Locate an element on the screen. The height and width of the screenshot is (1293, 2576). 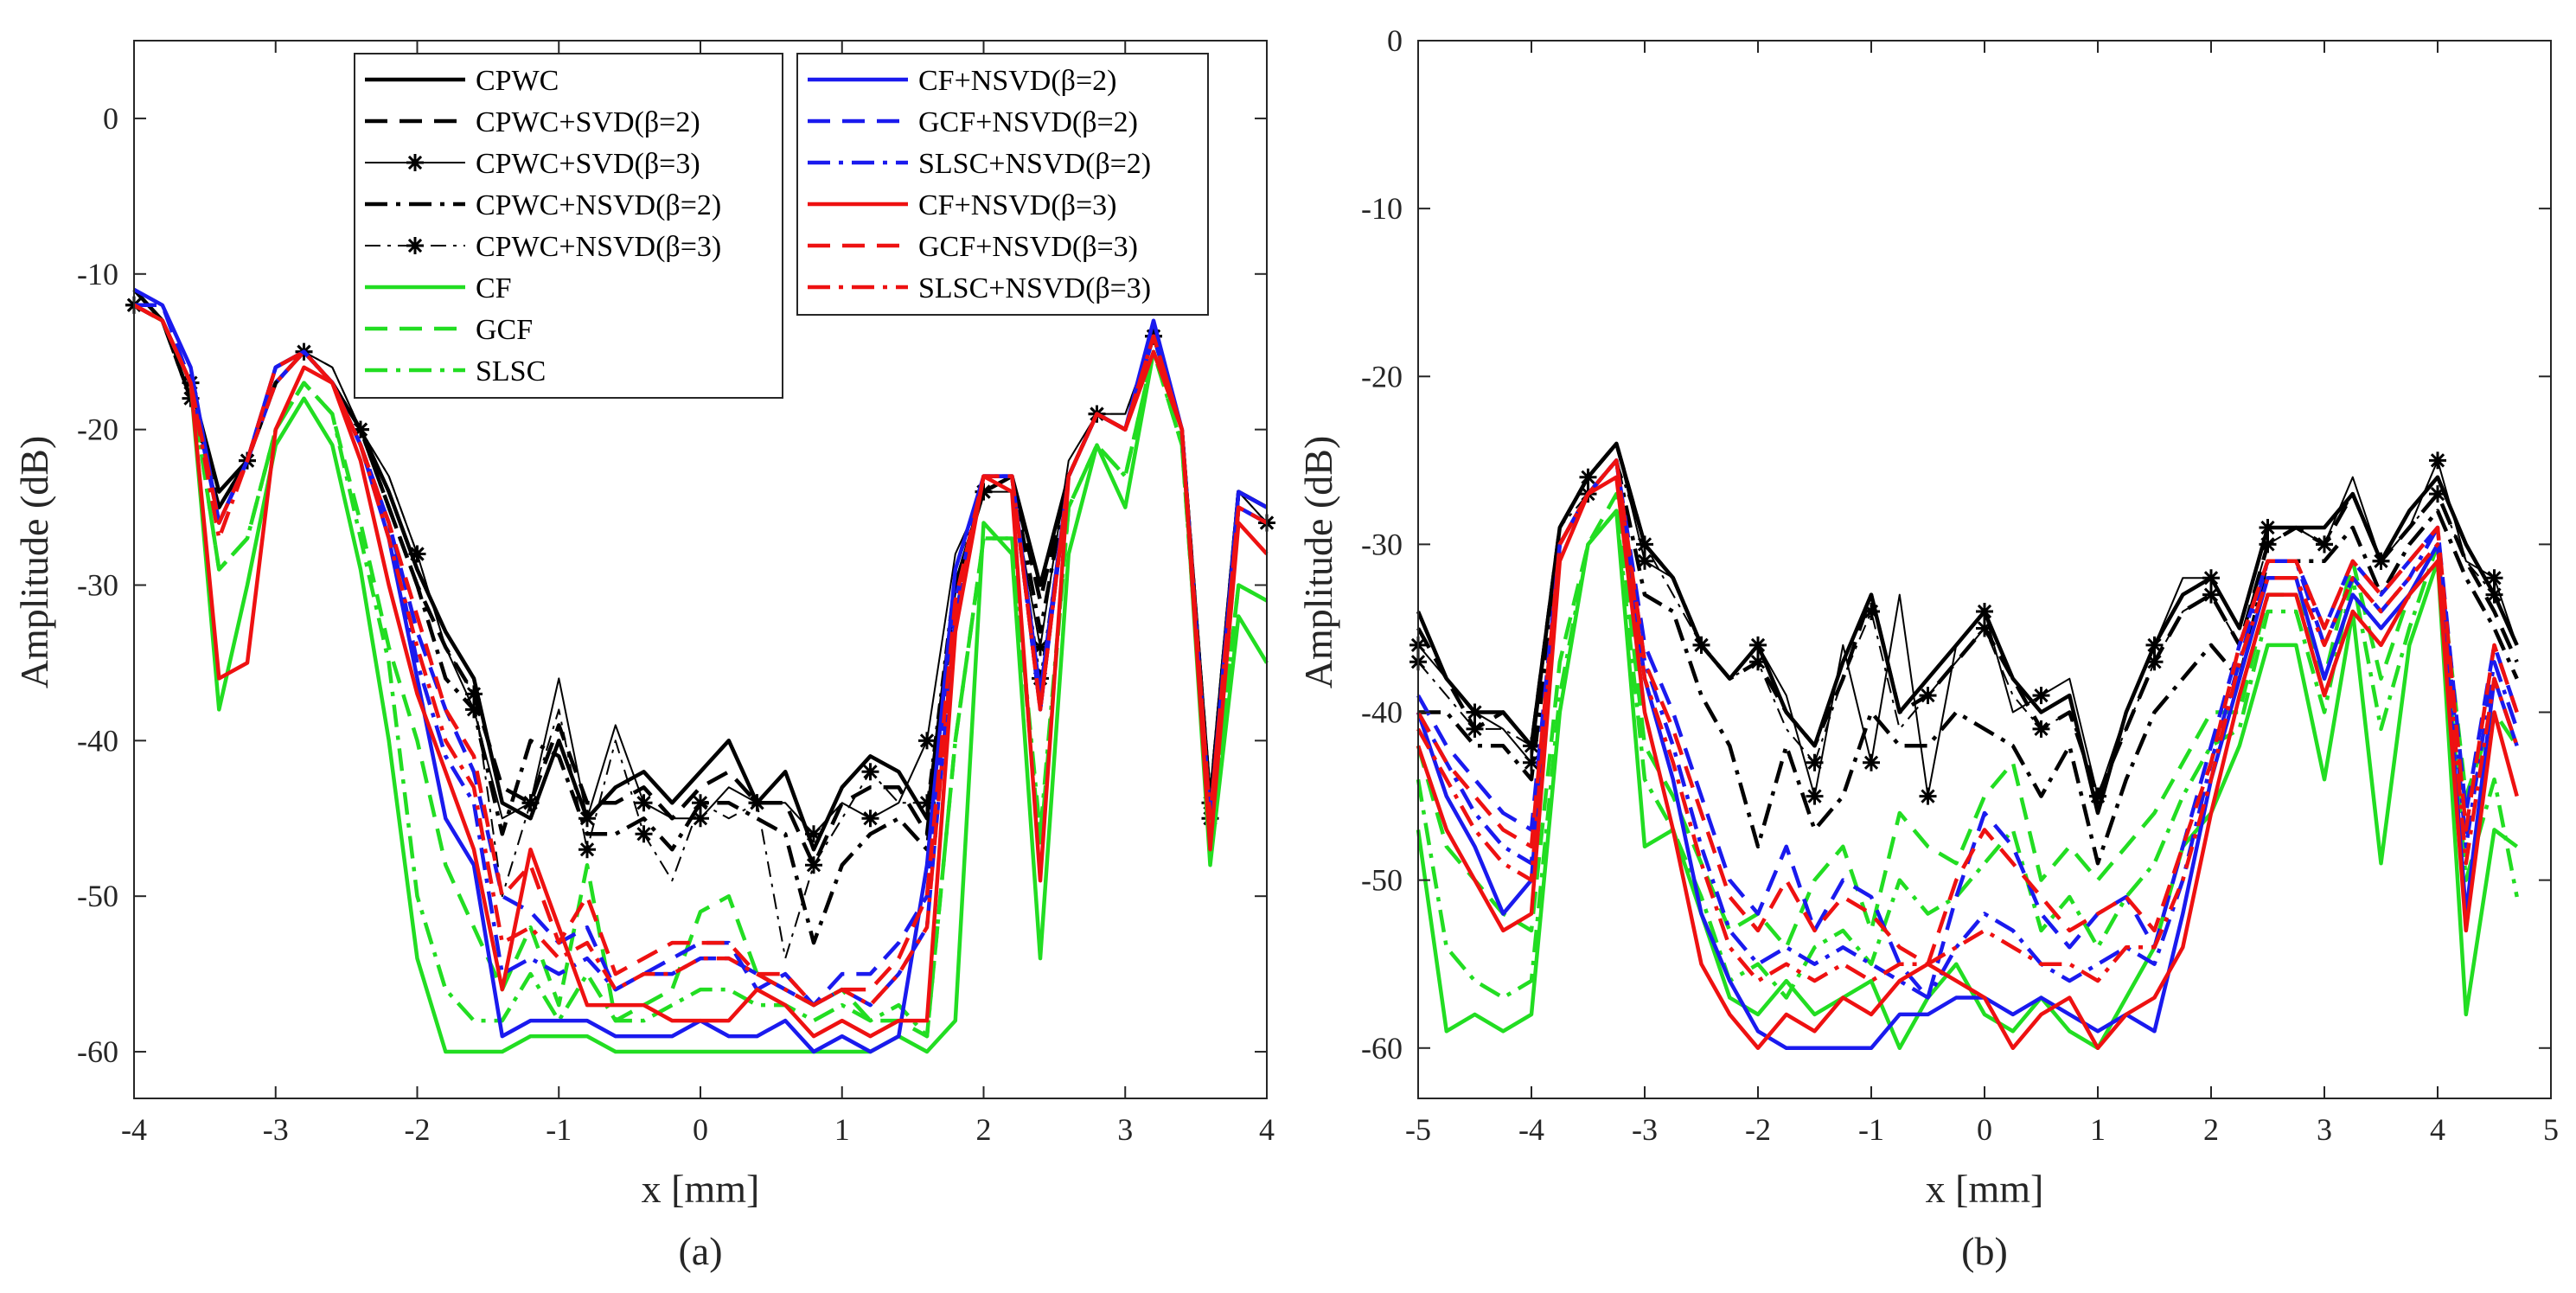
legend-label: CPWC+SVD(β=3) is located at coordinates (588, 164).